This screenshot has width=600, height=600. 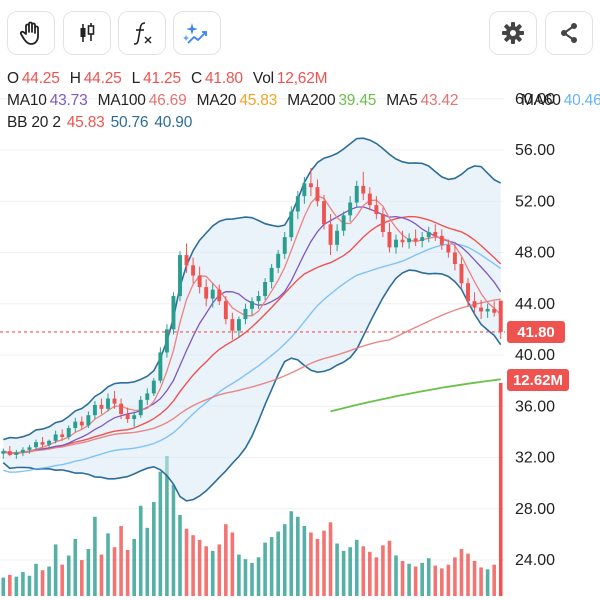 I want to click on hand-tool-button, so click(x=31, y=33).